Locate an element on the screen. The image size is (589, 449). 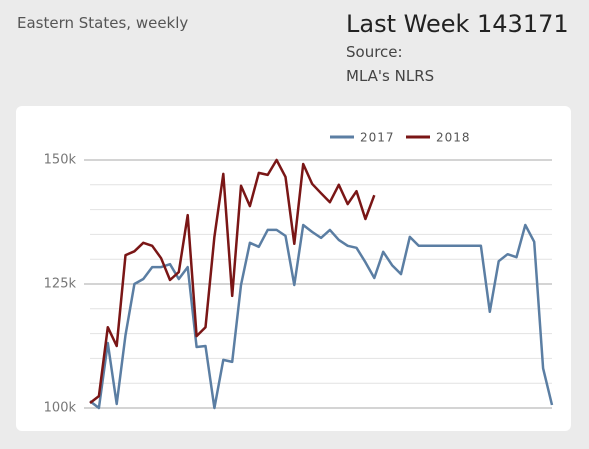
legend-label: 2017 is located at coordinates (377, 138).